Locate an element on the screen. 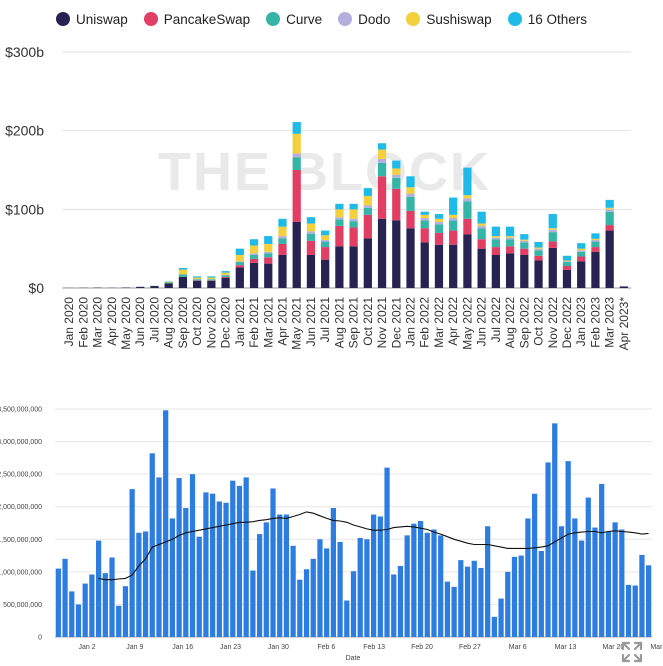 This screenshot has width=663, height=666. legend-item: PancakeSwap is located at coordinates (196, 19).